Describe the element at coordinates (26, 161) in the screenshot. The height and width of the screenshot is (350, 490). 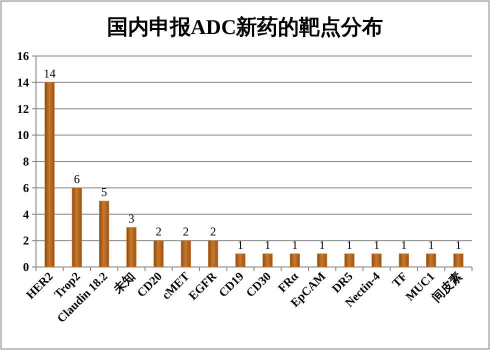
I see `y-tick-label: 8` at that location.